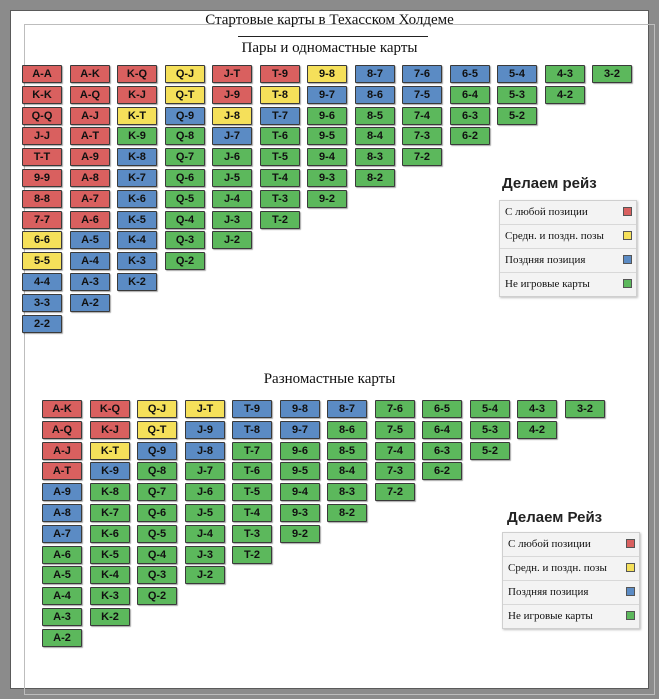  I want to click on hand-cell: K-3, so click(137, 261).